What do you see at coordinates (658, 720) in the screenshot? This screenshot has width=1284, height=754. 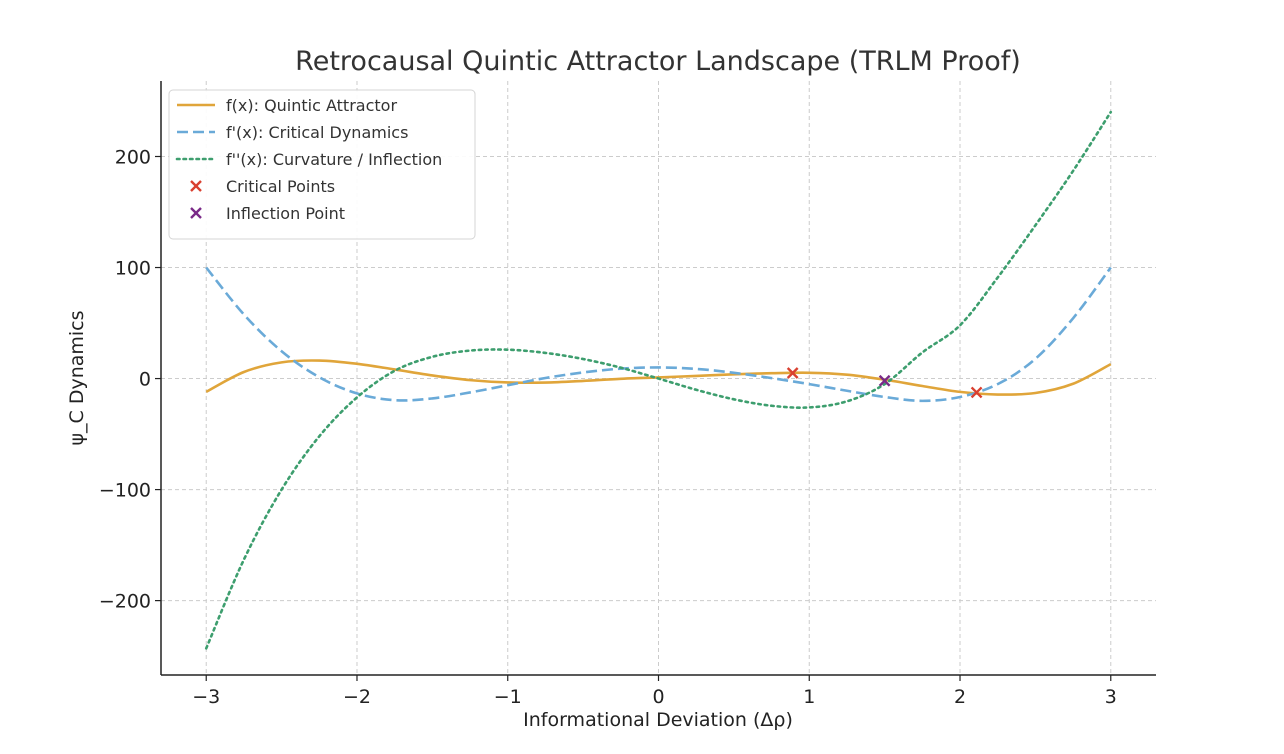 I see `x-axis-label: Informational Deviation (Δρ)` at bounding box center [658, 720].